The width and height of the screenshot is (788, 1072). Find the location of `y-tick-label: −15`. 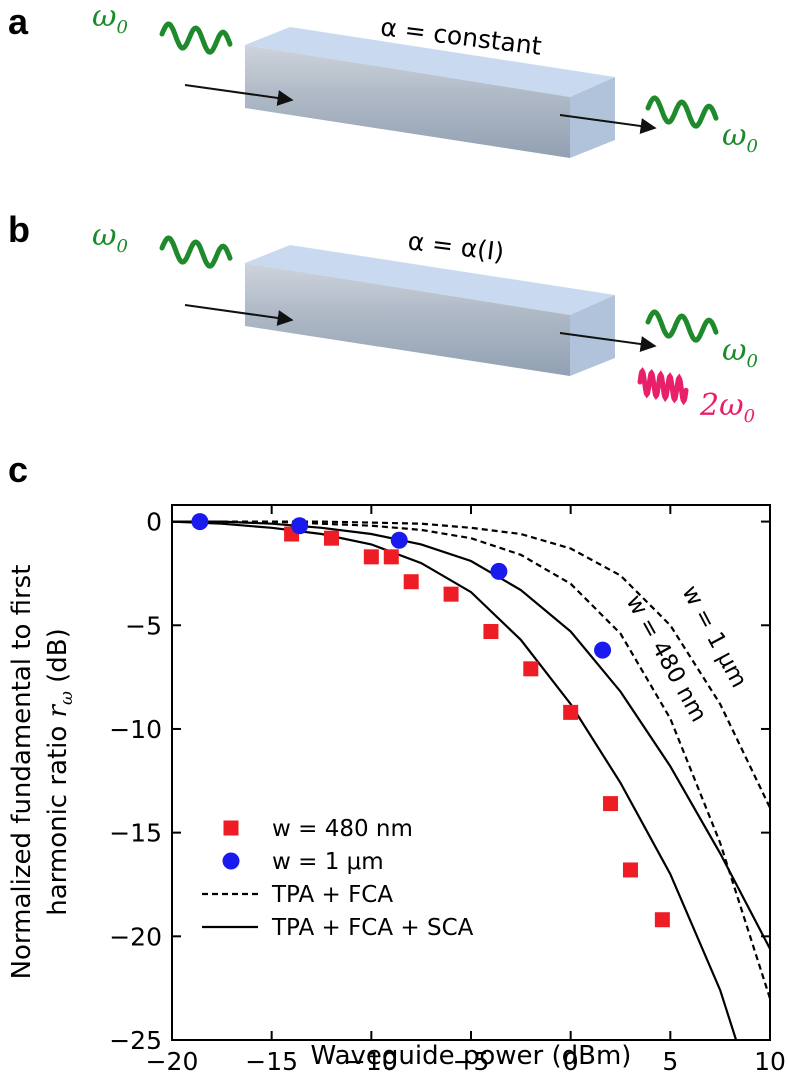

y-tick-label: −15 is located at coordinates (135, 833).